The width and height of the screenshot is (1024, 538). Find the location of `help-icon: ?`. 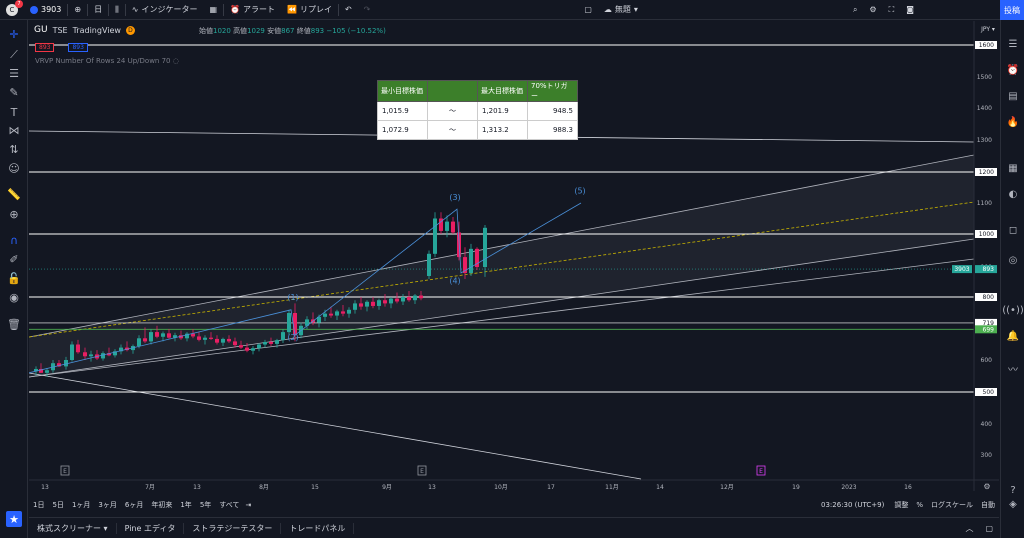

help-icon: ? is located at coordinates (1013, 490).